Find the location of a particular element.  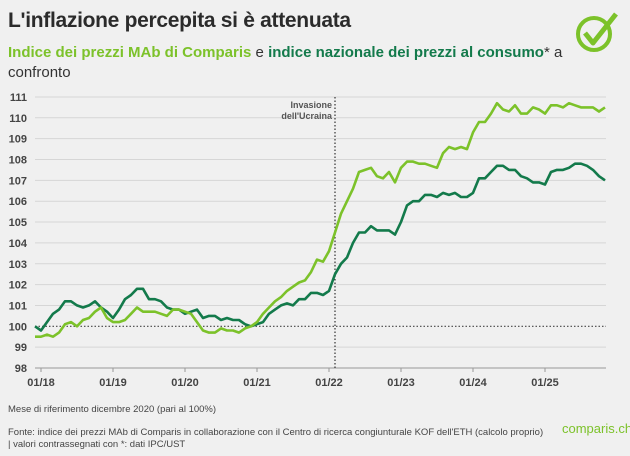

y-tick-label: 107 is located at coordinates (18, 181).